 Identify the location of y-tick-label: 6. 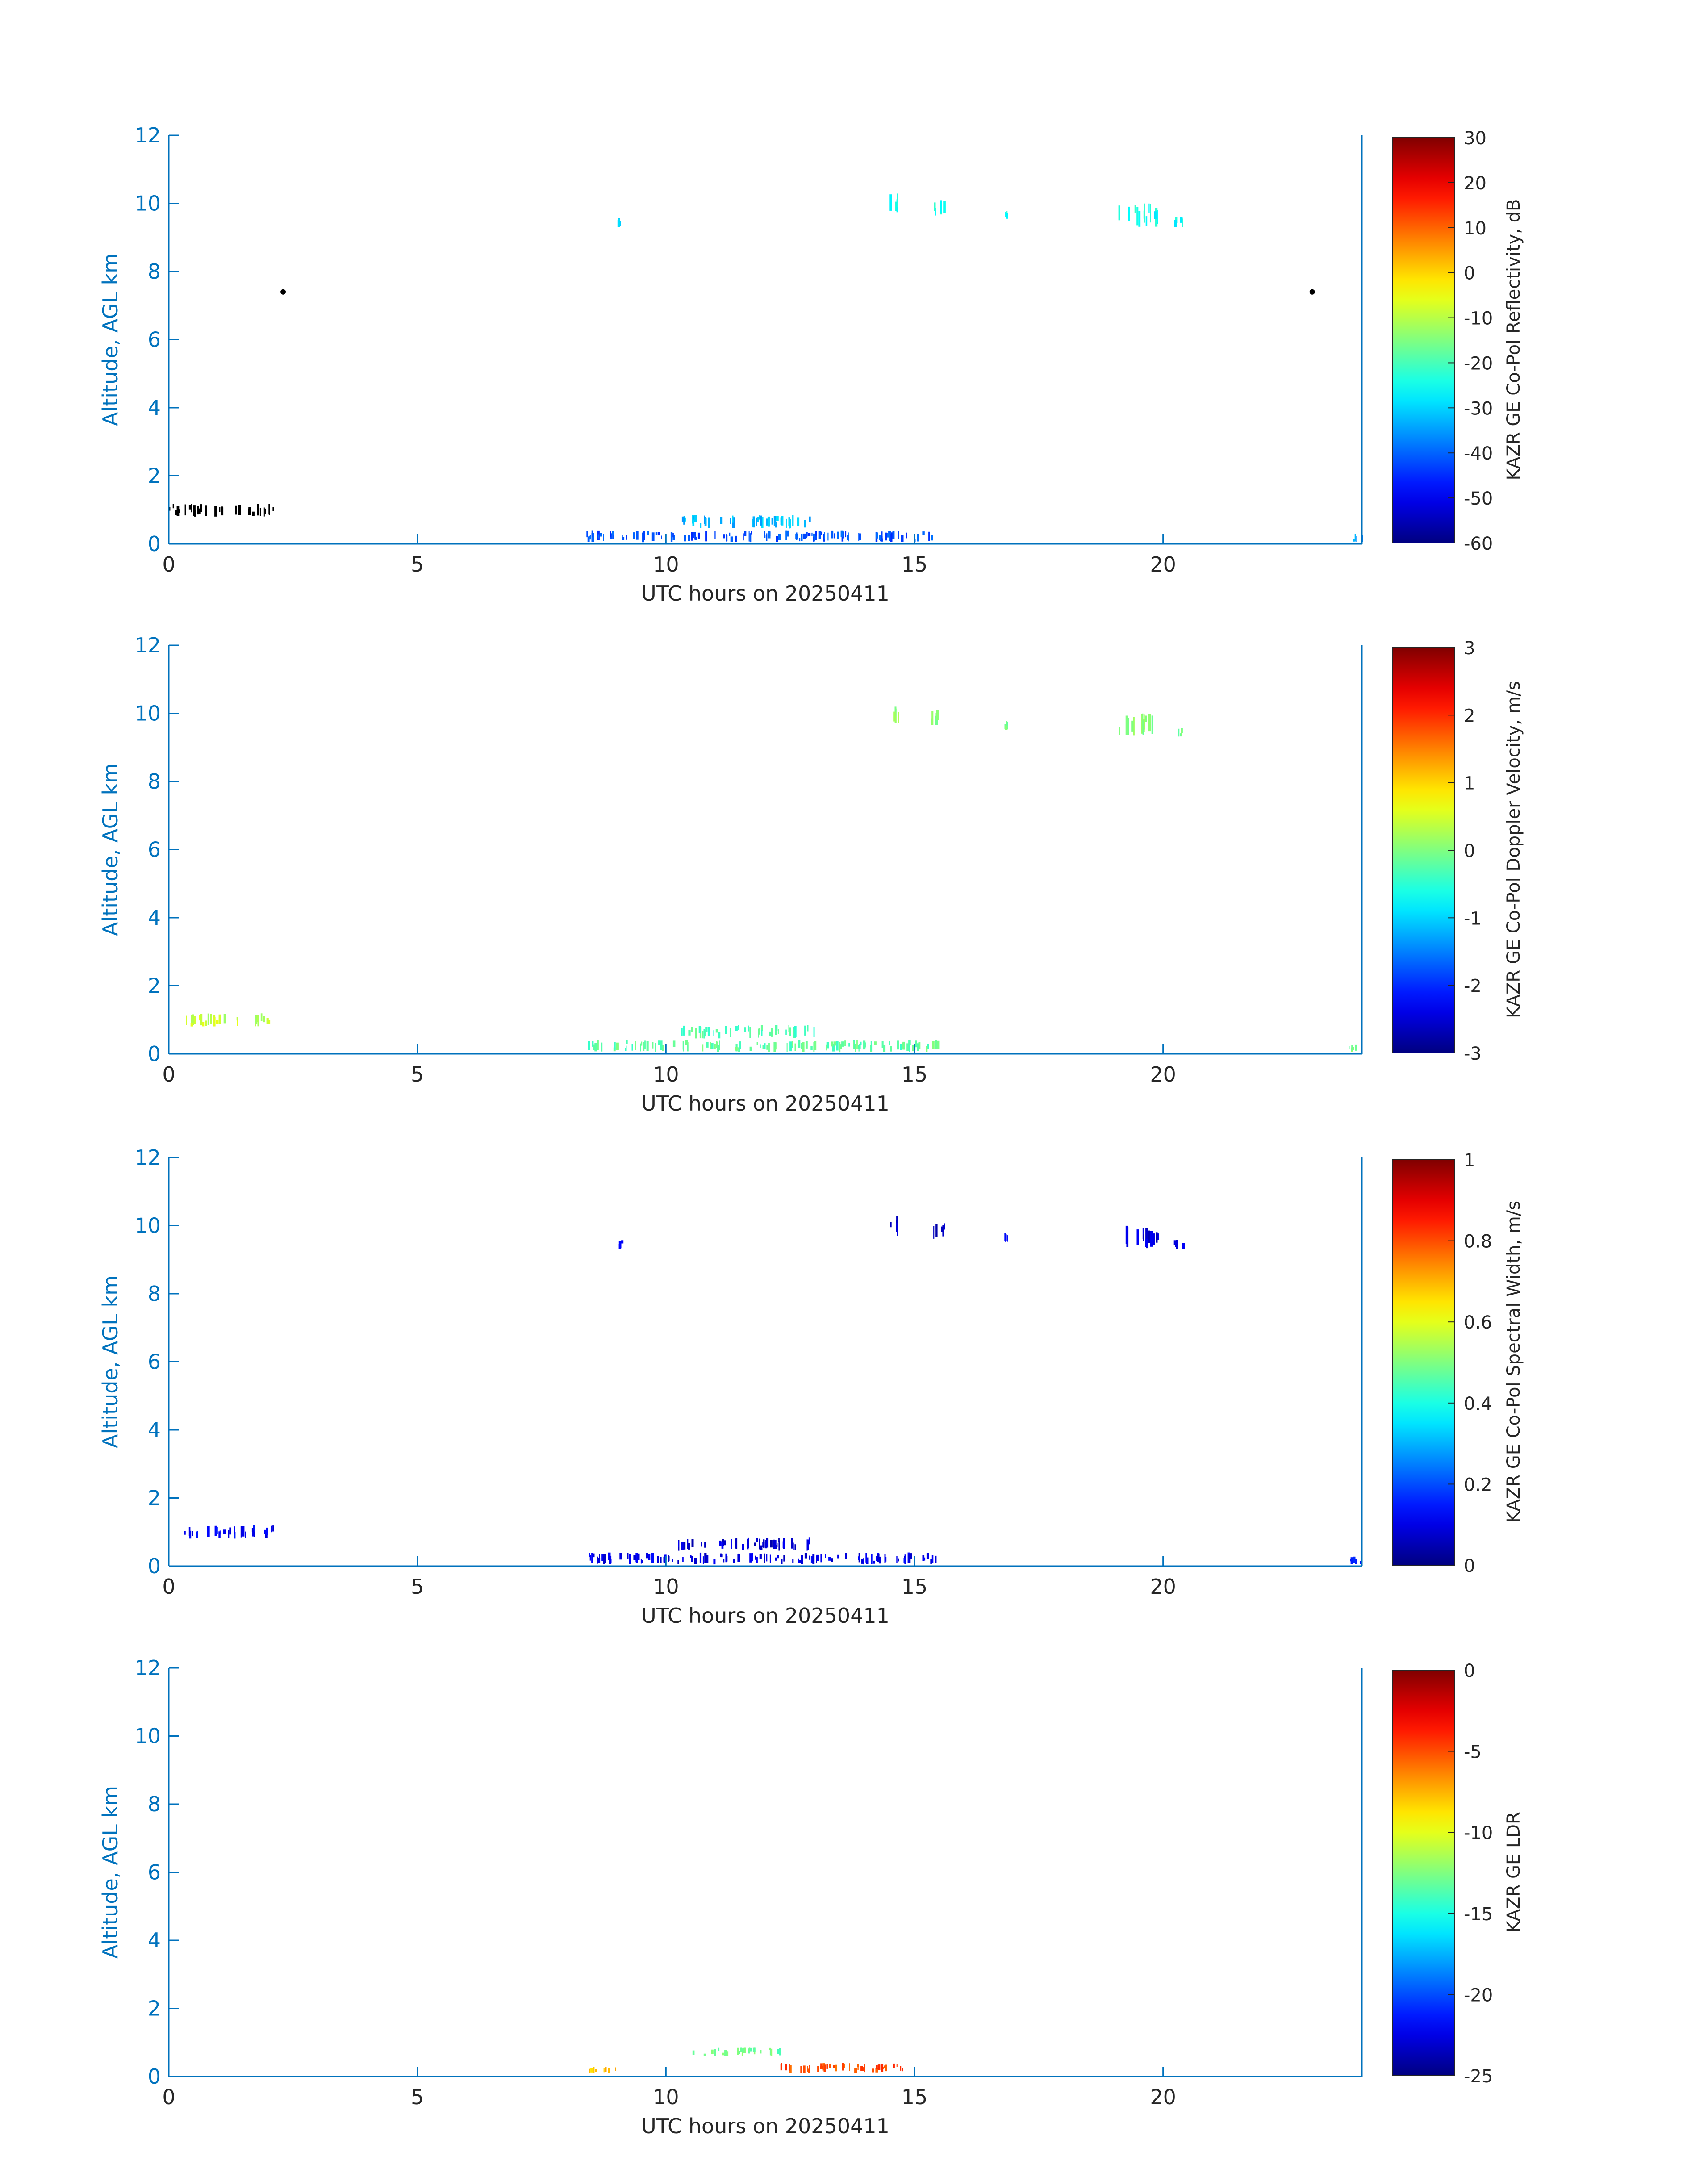
(154, 340).